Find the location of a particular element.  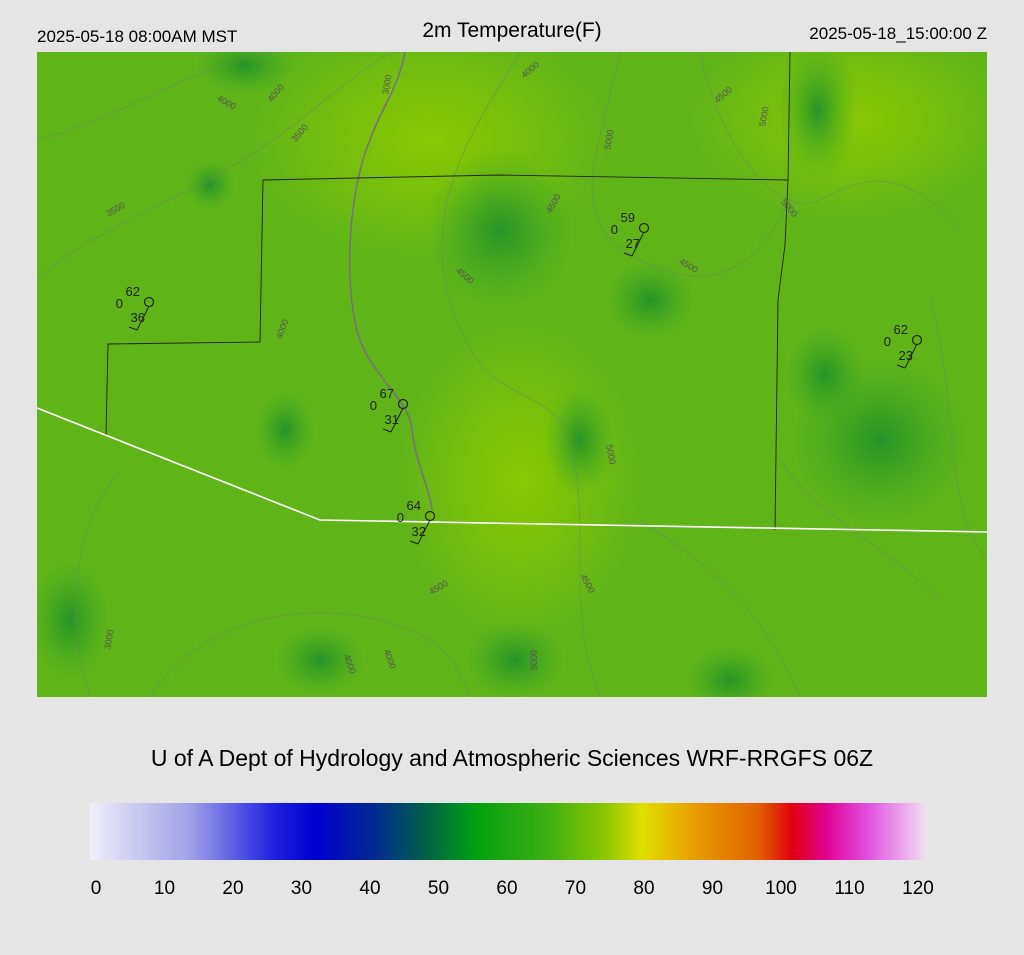

colorbar is located at coordinates (508, 831).